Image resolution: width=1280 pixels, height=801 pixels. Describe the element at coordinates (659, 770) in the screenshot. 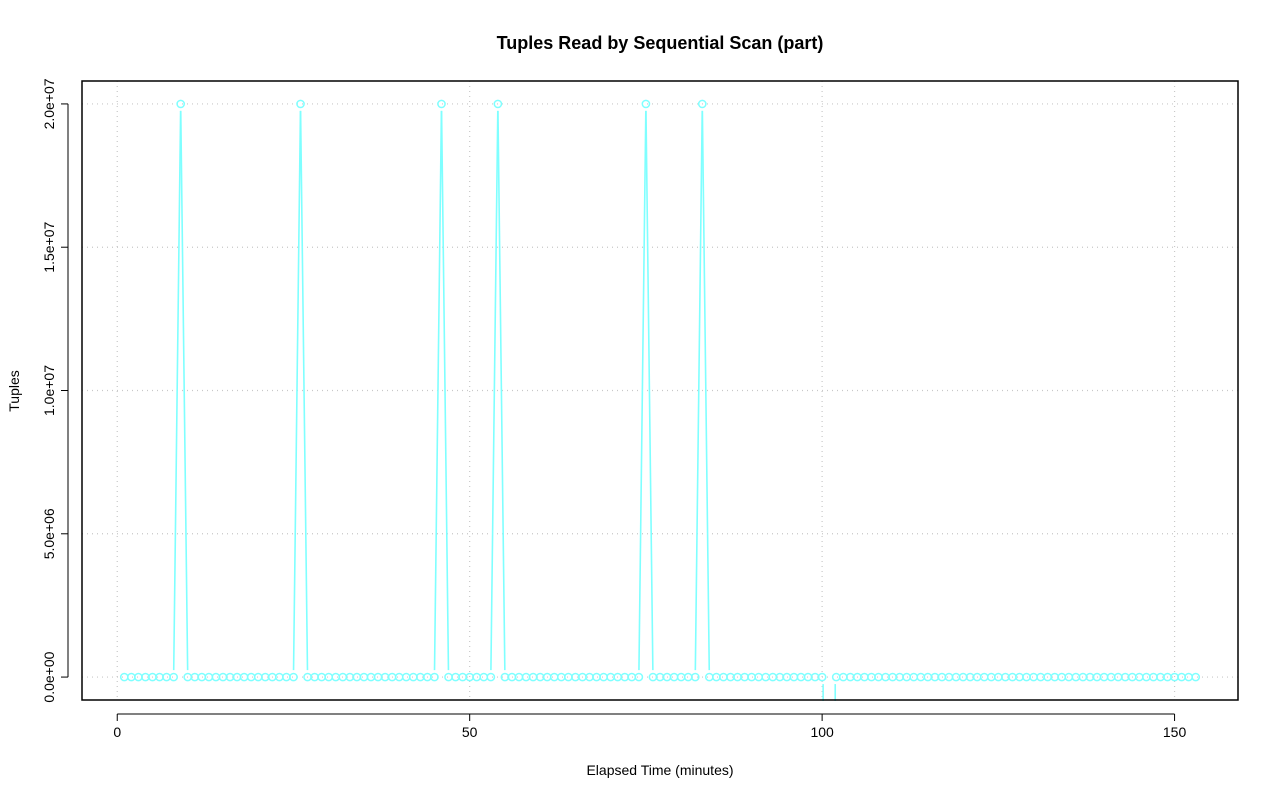

I see `x-axis-label: Elapsed Time (minutes)` at that location.